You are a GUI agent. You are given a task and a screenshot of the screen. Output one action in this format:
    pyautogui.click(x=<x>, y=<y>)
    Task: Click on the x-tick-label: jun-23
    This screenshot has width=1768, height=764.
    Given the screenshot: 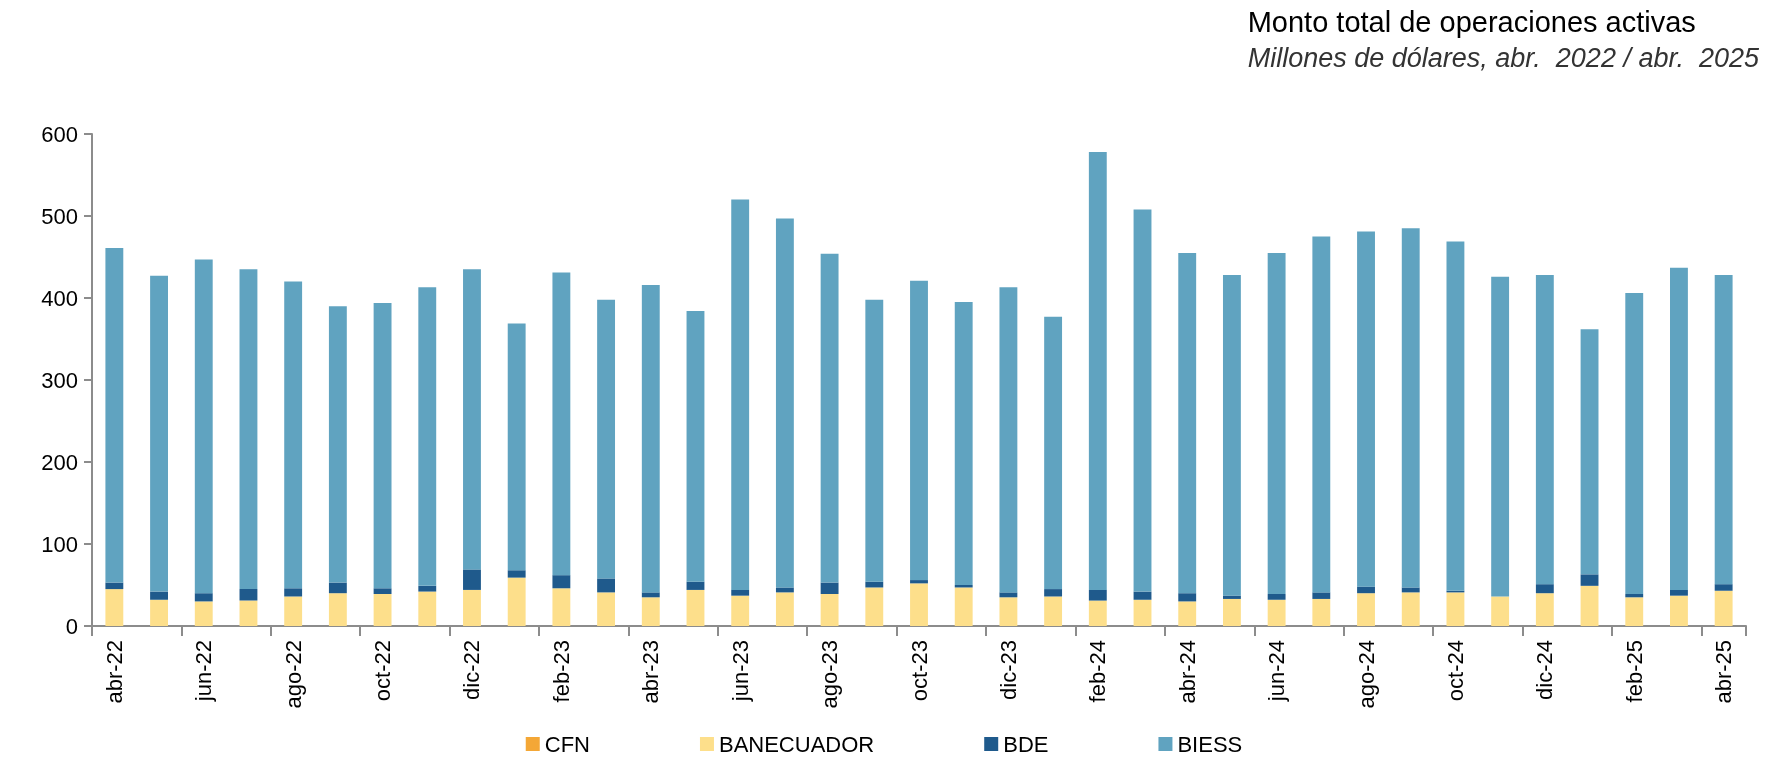 What is the action you would take?
    pyautogui.click(x=740, y=671)
    